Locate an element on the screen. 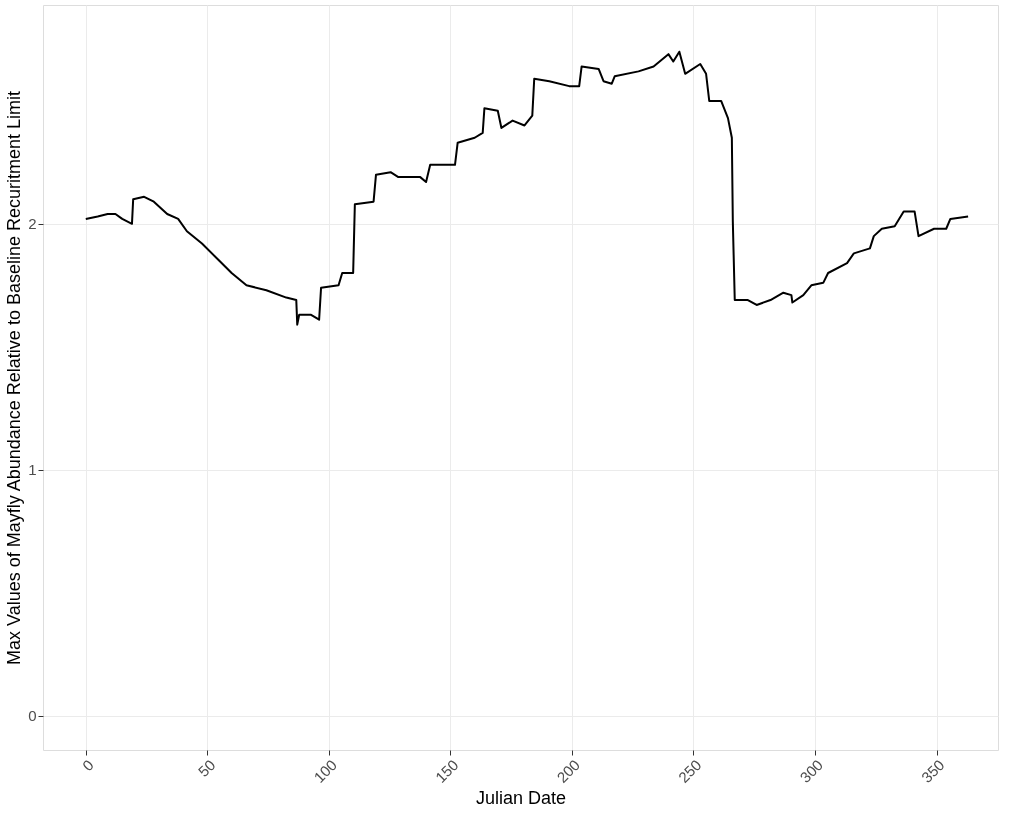 The height and width of the screenshot is (824, 1025). x-tick-label: 300 is located at coordinates (811, 771).